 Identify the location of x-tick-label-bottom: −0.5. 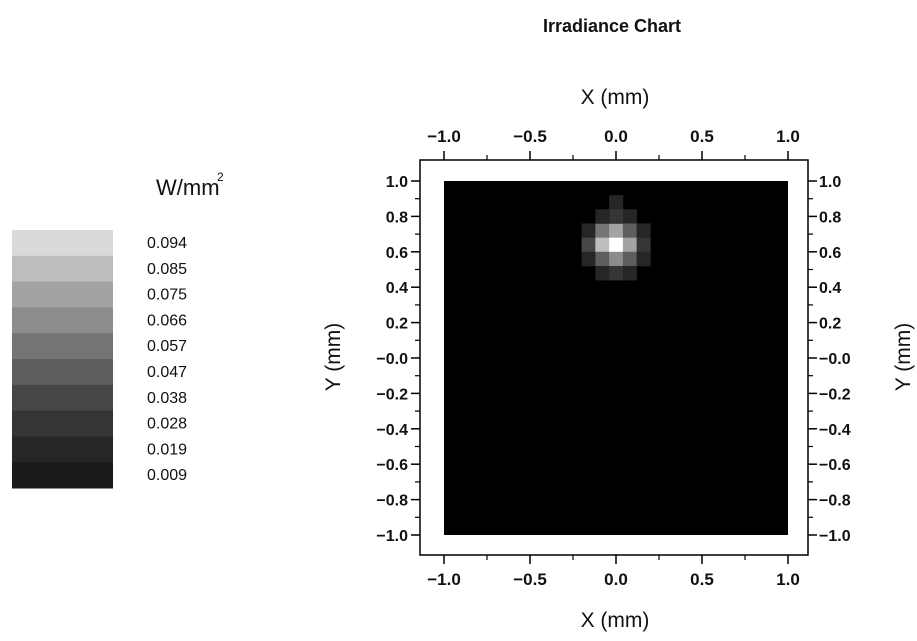
(530, 579).